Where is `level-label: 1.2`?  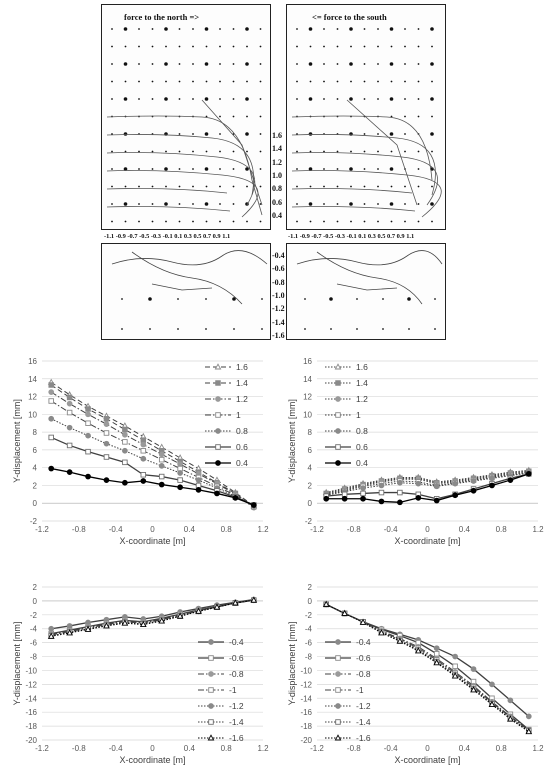 level-label: 1.2 is located at coordinates (277, 162).